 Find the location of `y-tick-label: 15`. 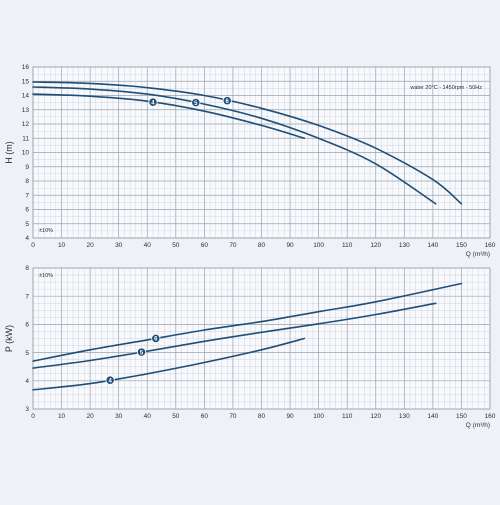

y-tick-label: 15 is located at coordinates (26, 81).